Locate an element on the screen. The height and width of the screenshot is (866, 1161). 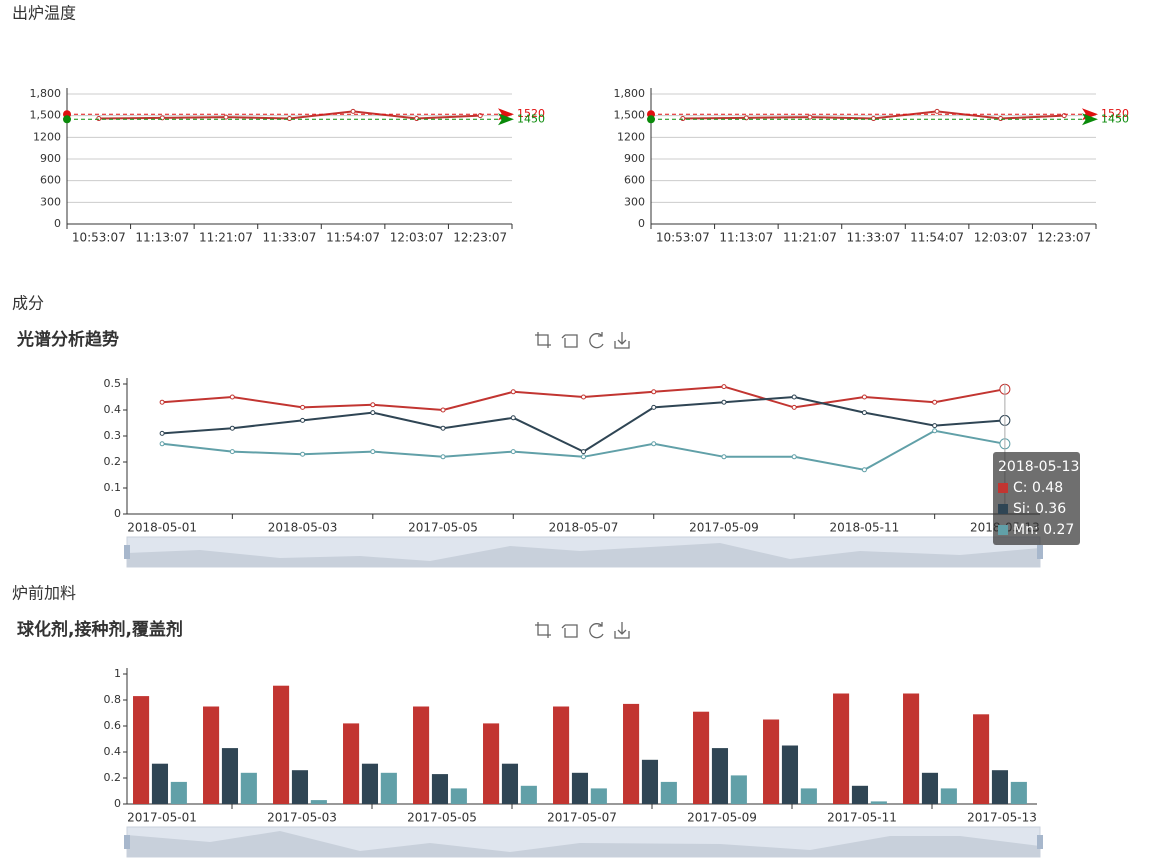
section-heading: 炉前加料 is located at coordinates (44, 593).